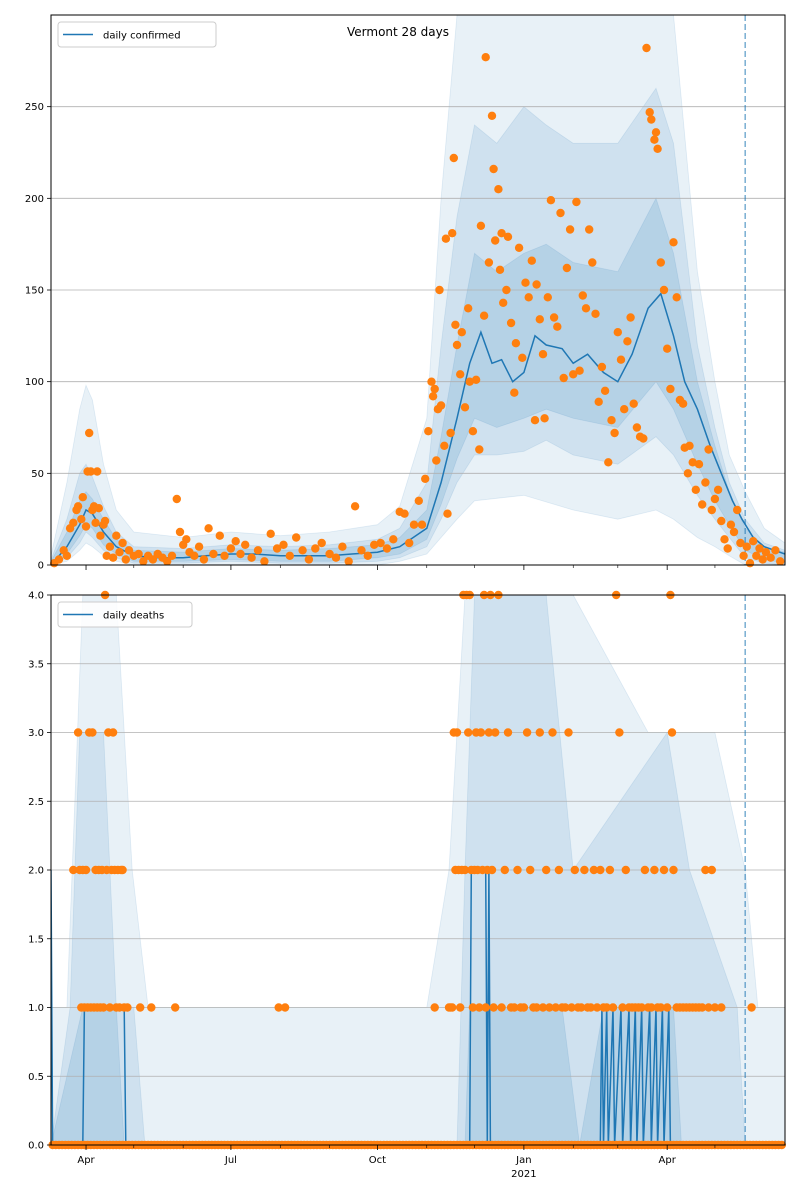  I want to click on x-tick-label: Oct, so click(377, 1160).